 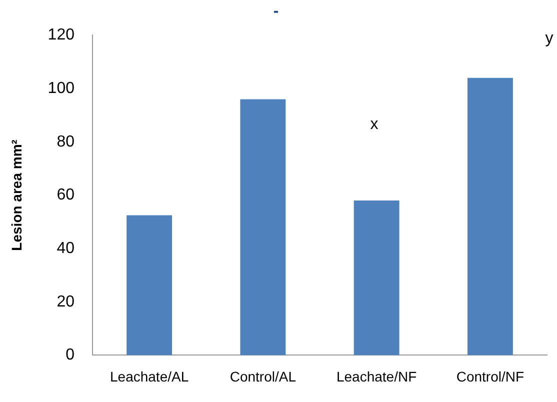 I want to click on y-tick-label: 20, so click(x=65, y=301).